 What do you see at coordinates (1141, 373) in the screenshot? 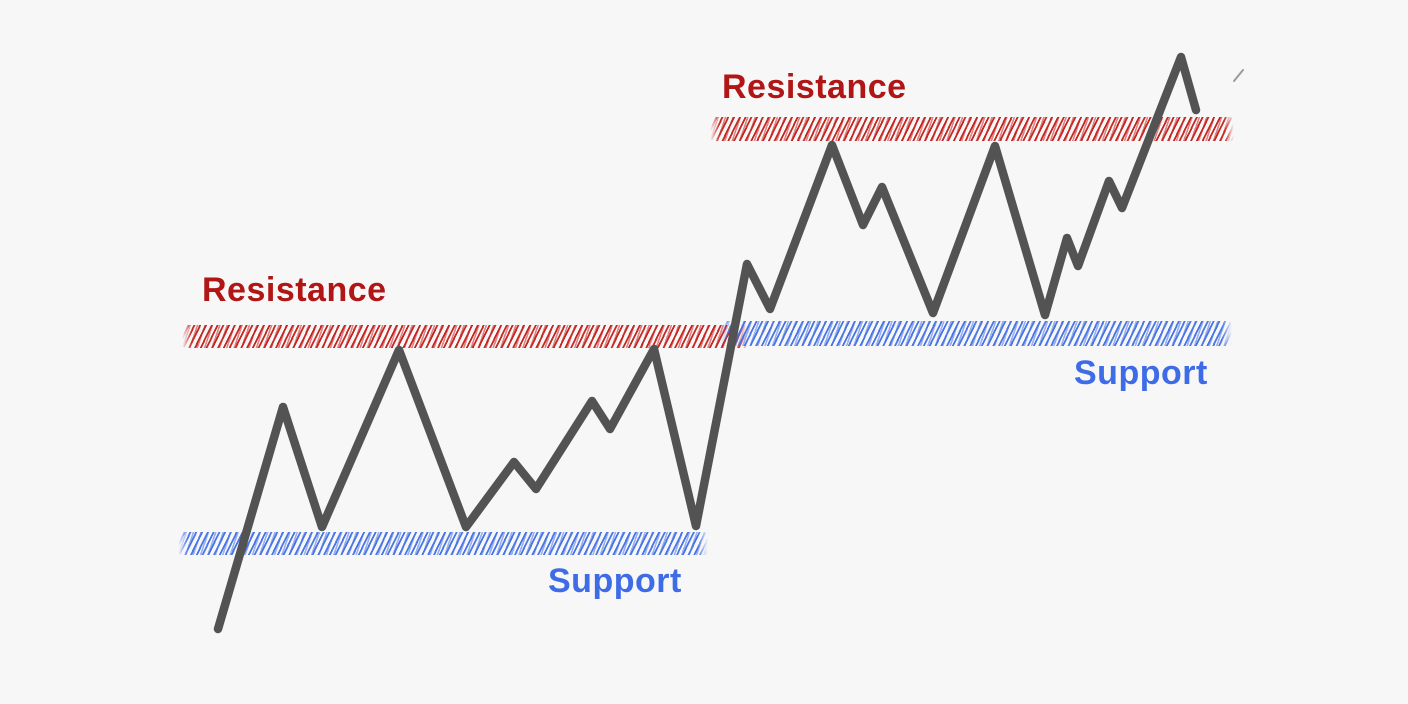
I see `upper-support-label: Support` at bounding box center [1141, 373].